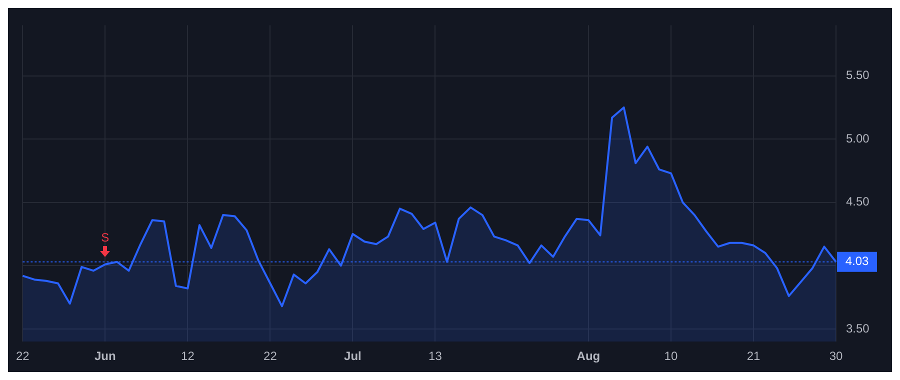 This screenshot has height=380, width=900. Describe the element at coordinates (588, 356) in the screenshot. I see `x-tick-label: Aug` at that location.